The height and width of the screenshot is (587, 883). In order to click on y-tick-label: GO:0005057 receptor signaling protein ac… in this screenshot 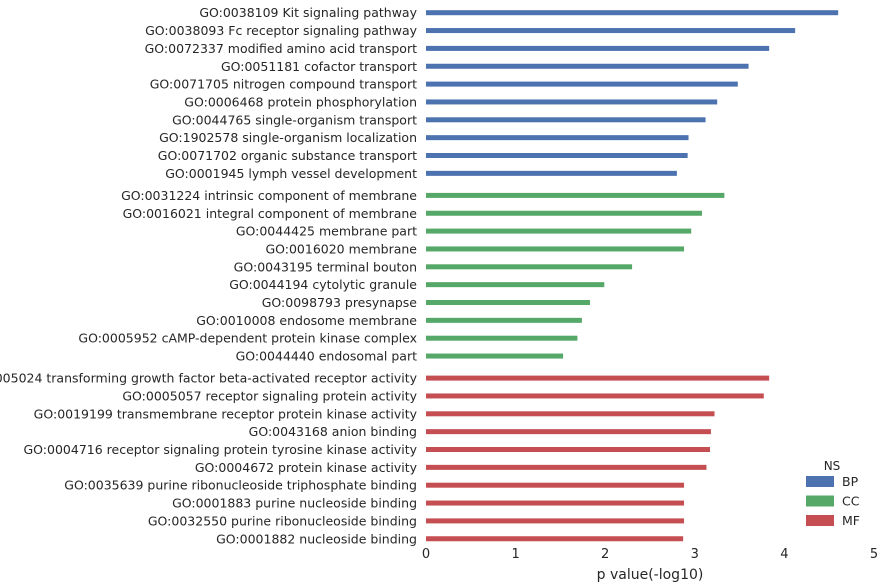, I will do `click(269, 395)`.